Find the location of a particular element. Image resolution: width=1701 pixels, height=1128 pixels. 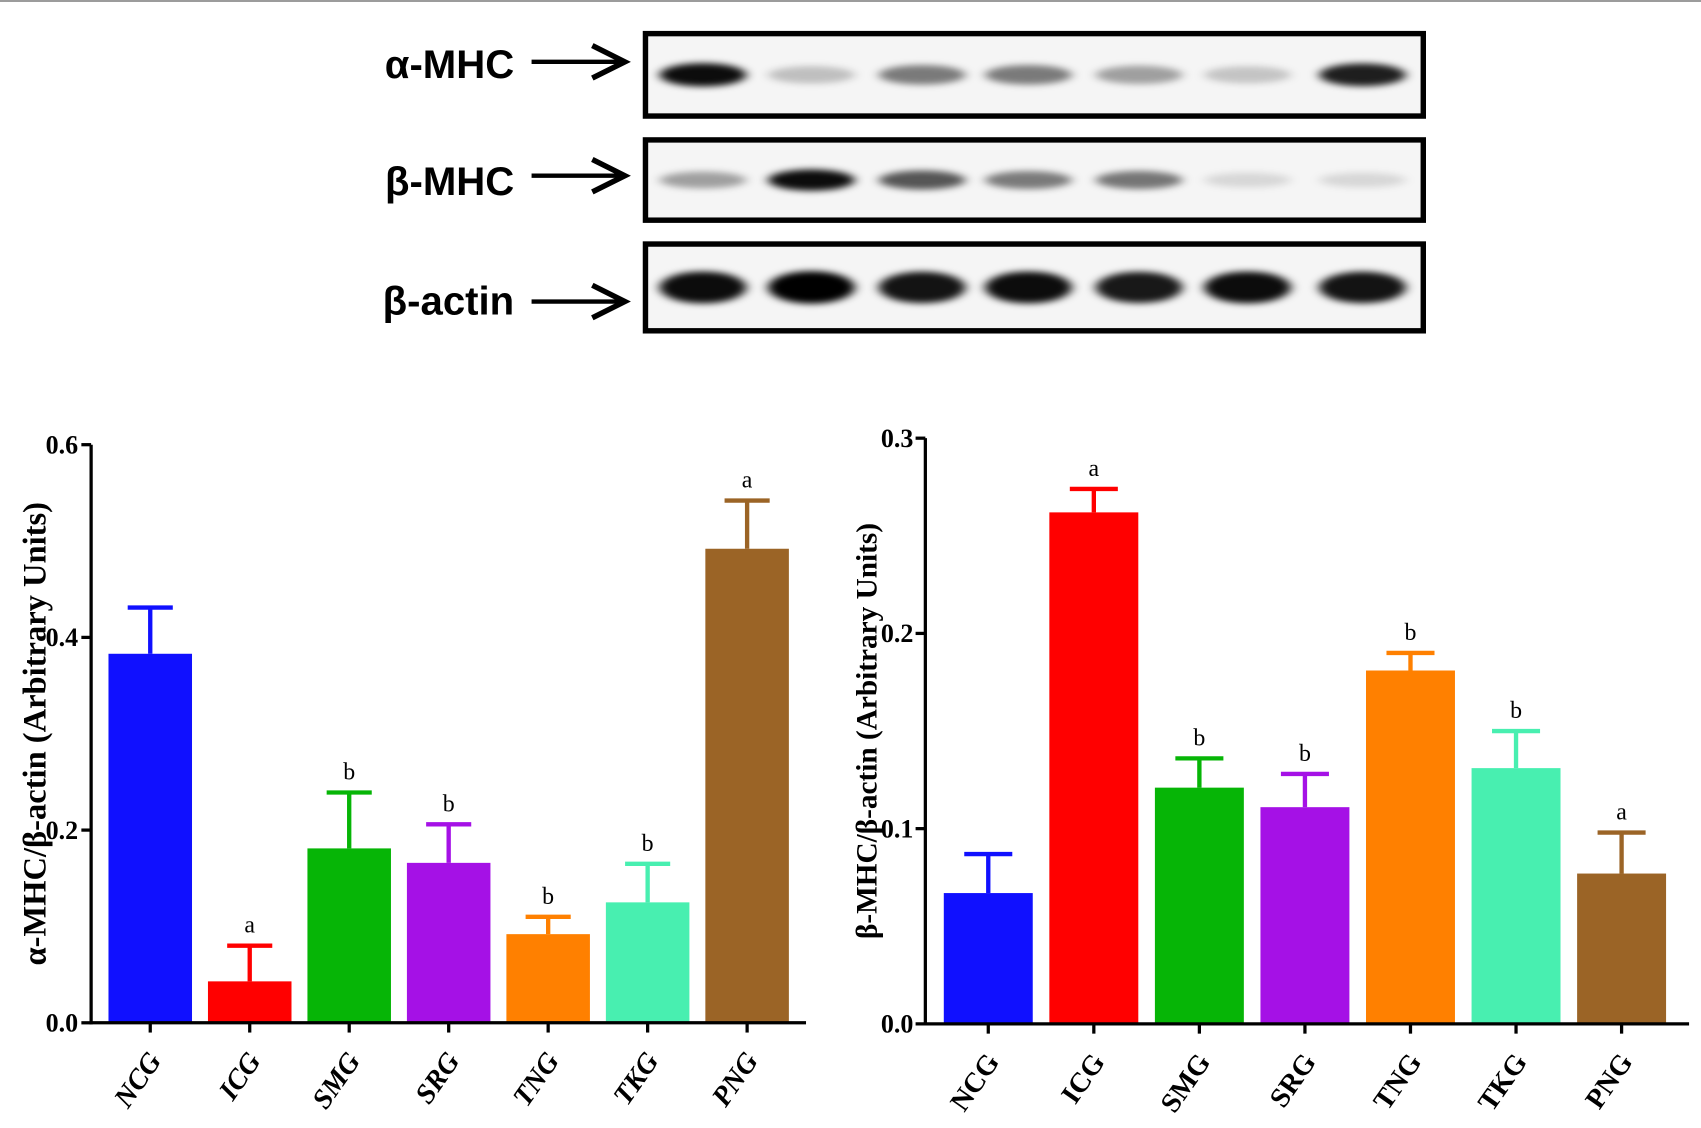

blot-row-label: β-MHC is located at coordinates (449, 181).